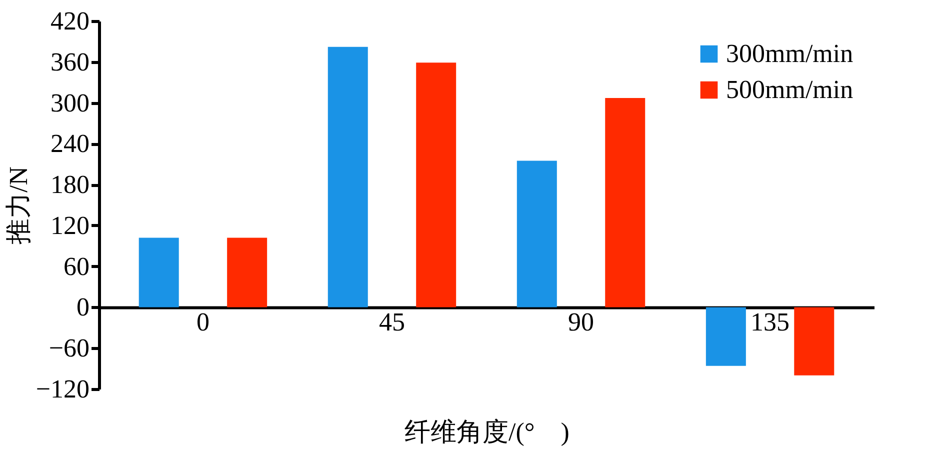  What do you see at coordinates (70, 143) in the screenshot?
I see `y-tick-label: 240` at bounding box center [70, 143].